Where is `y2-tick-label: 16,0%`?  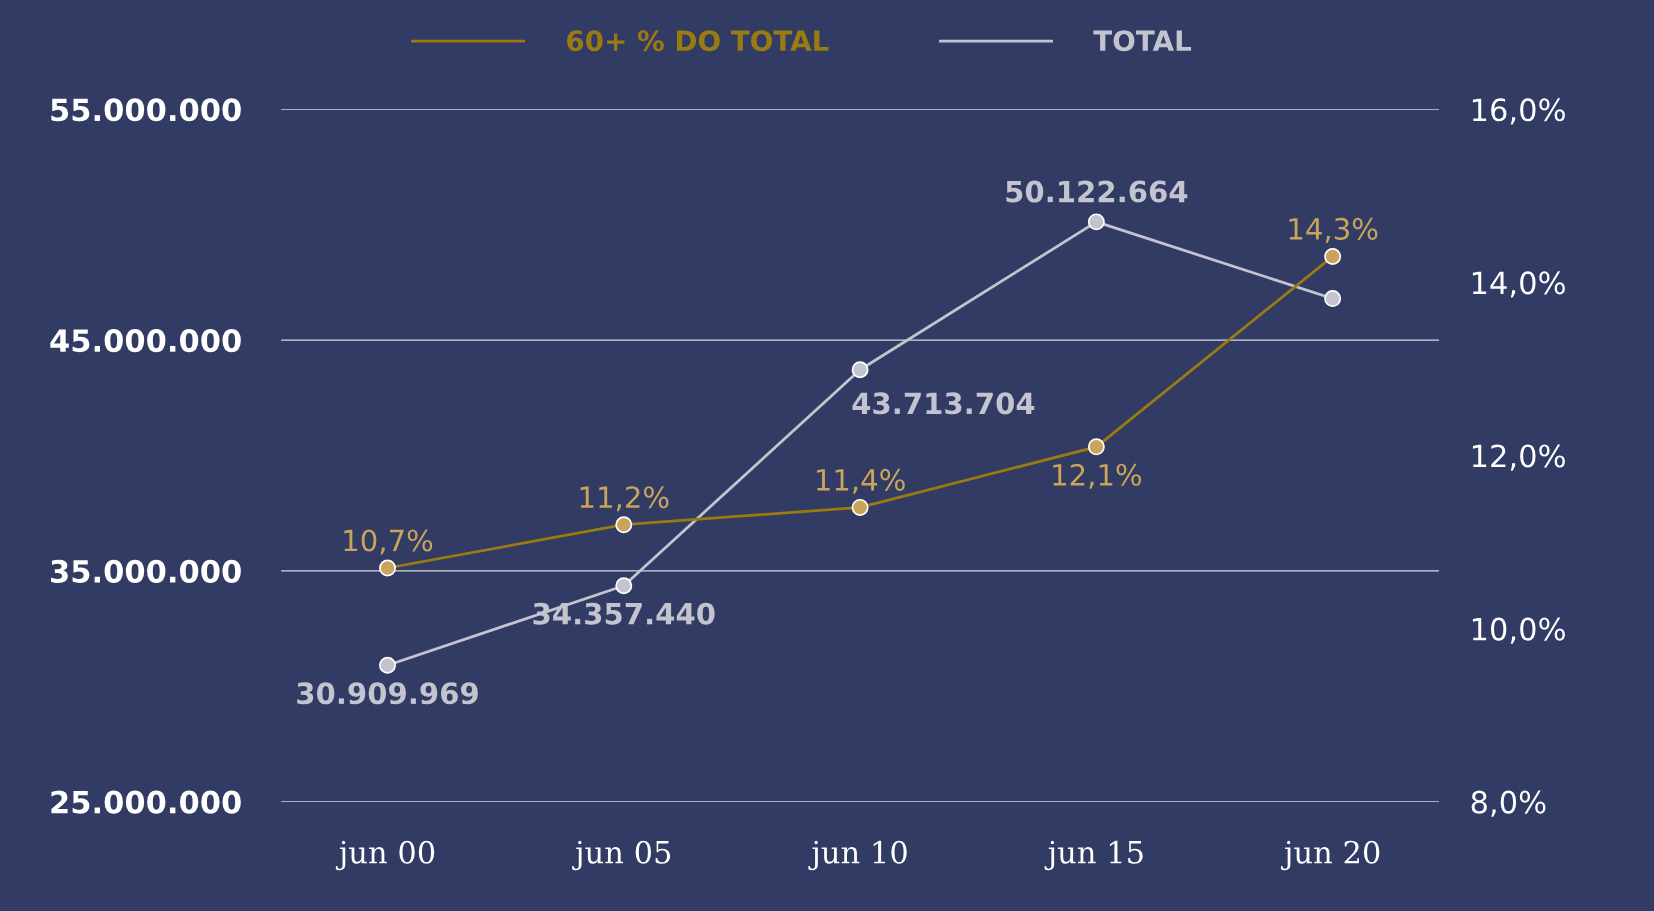
y2-tick-label: 16,0% is located at coordinates (1518, 111).